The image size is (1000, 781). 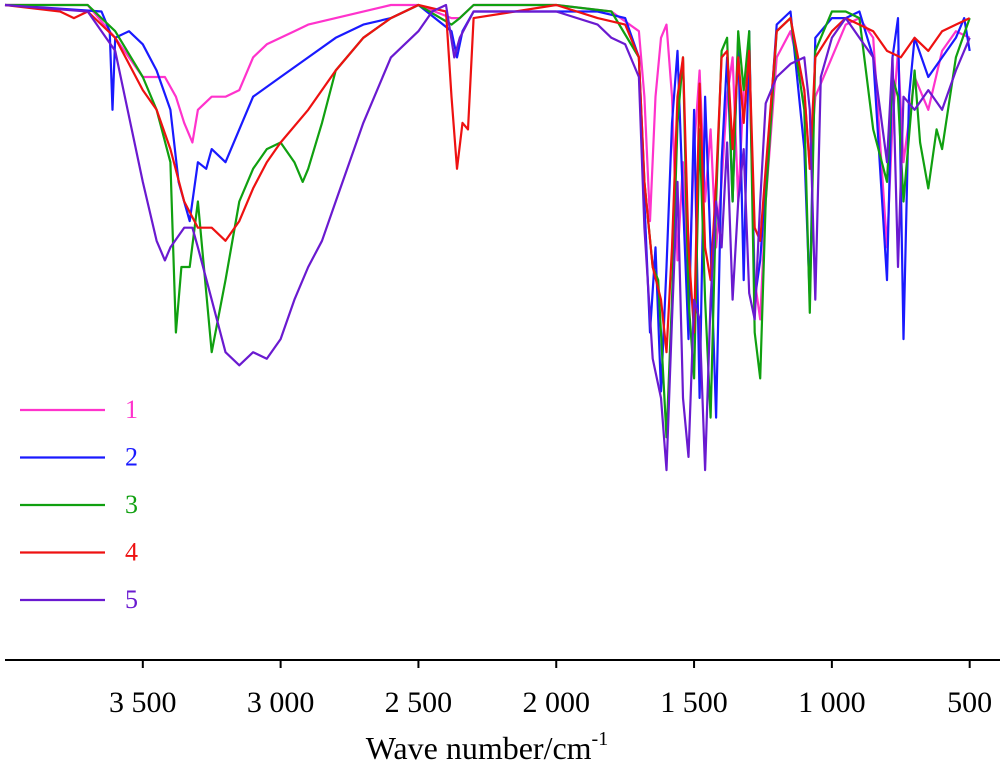 What do you see at coordinates (969, 702) in the screenshot?
I see `x-tick-label: 500` at bounding box center [969, 702].